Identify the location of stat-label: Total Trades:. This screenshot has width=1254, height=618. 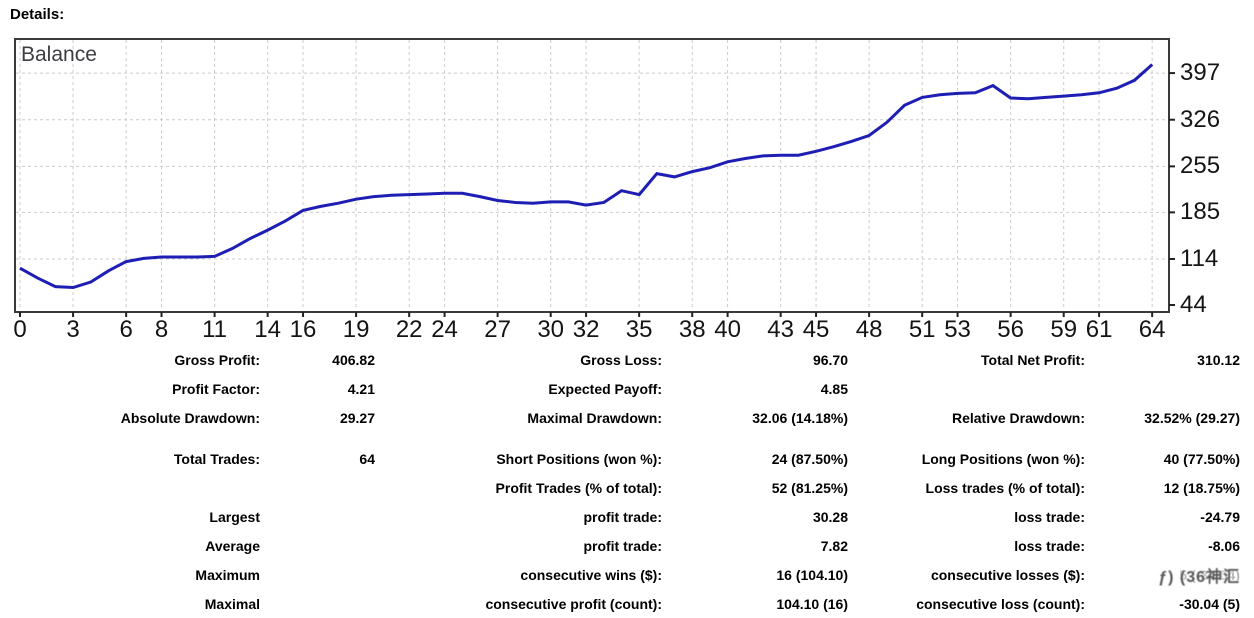
(216, 458).